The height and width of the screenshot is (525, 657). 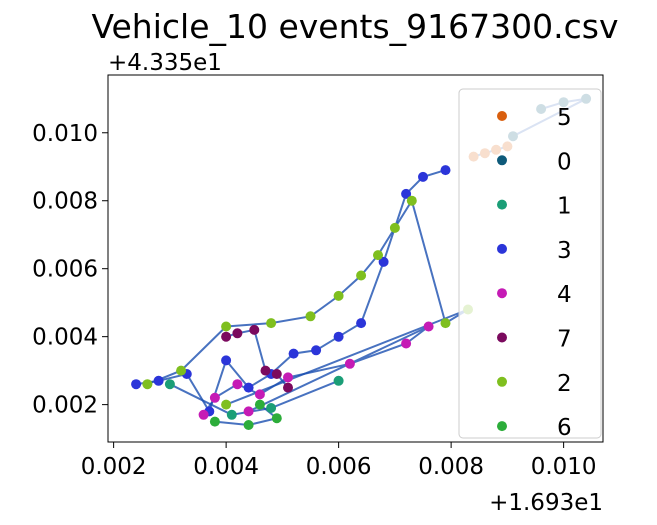 What do you see at coordinates (226, 467) in the screenshot?
I see `x-tick-label: 0.004` at bounding box center [226, 467].